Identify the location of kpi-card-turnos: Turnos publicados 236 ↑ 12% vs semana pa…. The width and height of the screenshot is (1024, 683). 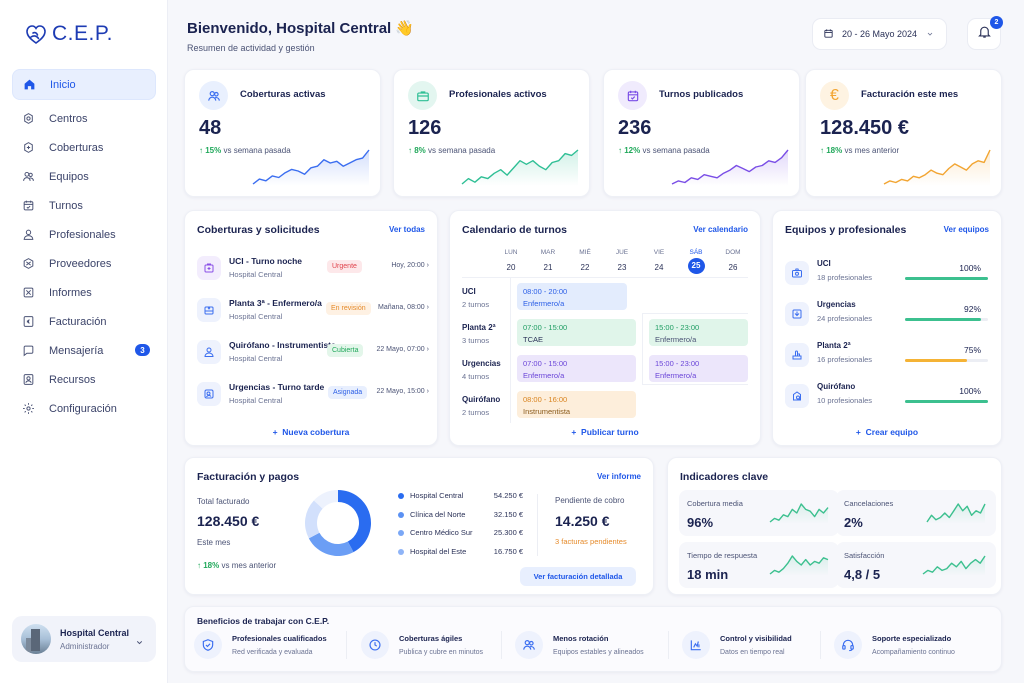
(701, 133).